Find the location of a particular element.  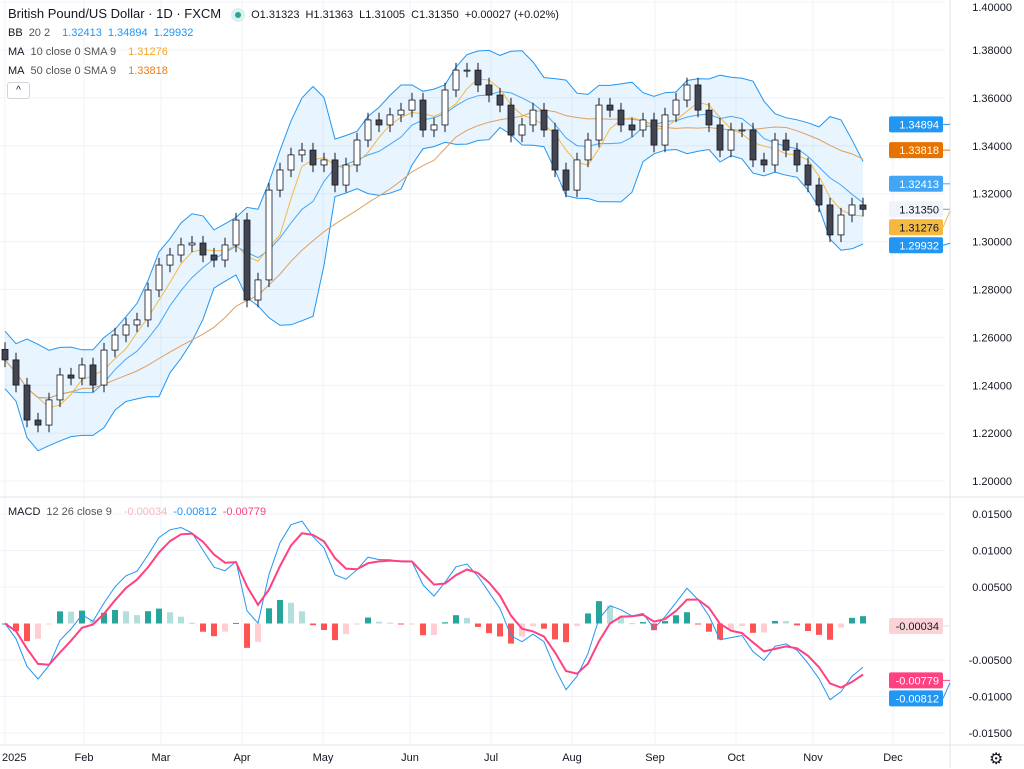

time-tick-label: Oct is located at coordinates (735, 758).